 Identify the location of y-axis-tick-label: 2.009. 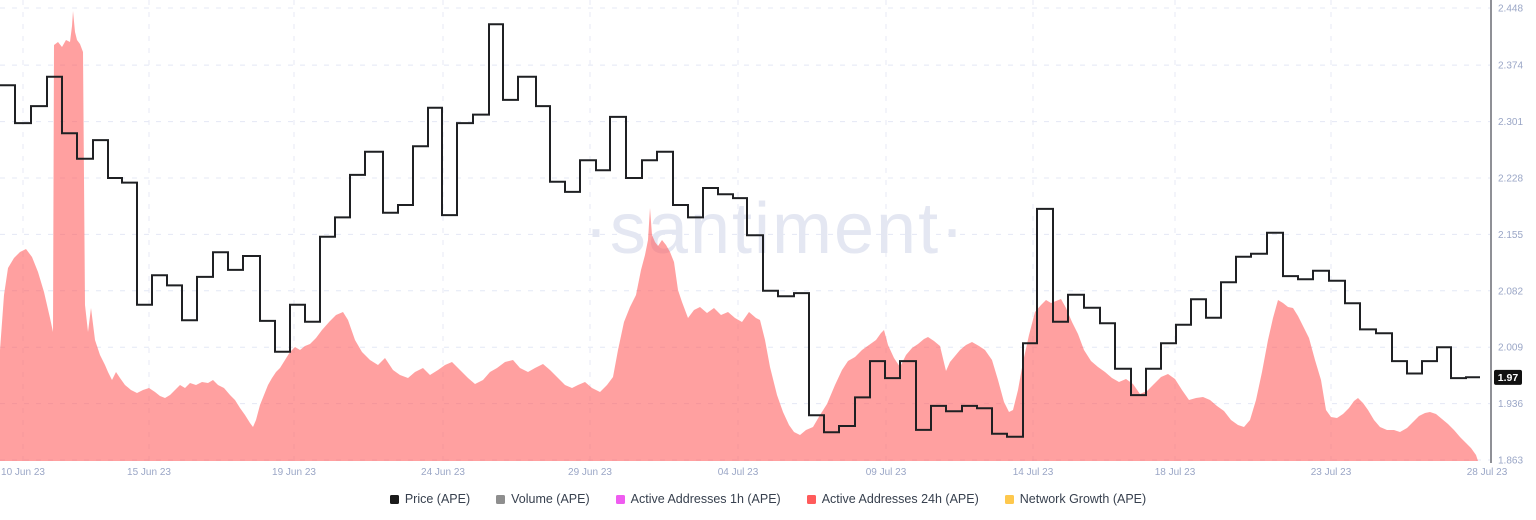
(1510, 348).